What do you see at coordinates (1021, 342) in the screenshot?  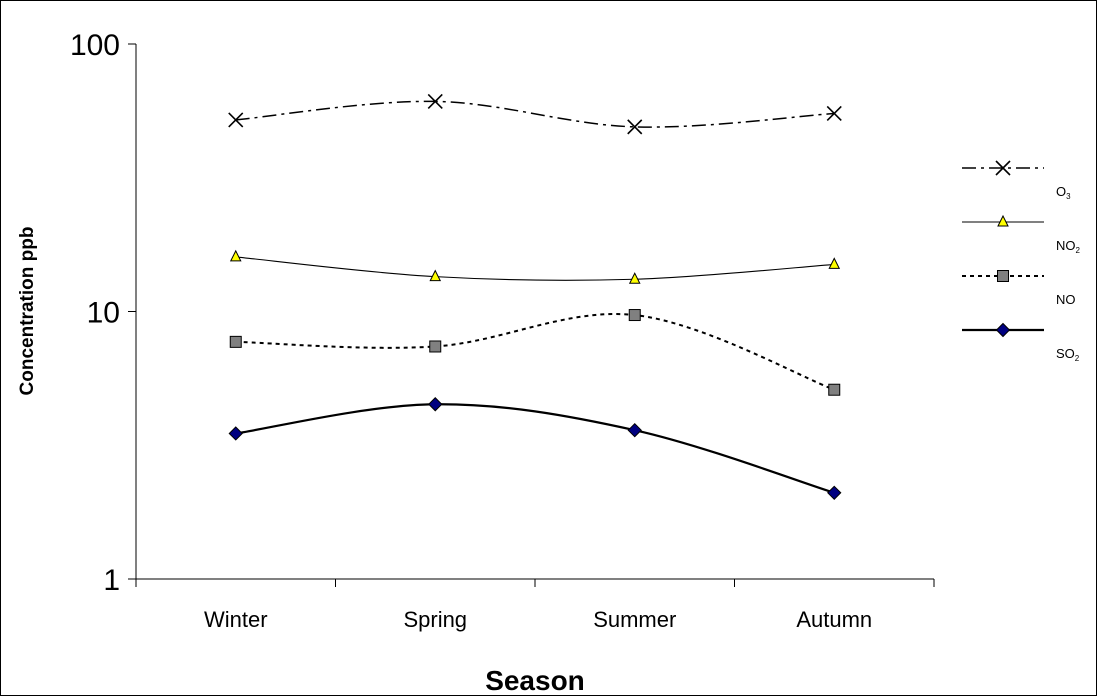 I see `legend-entry: SO2` at bounding box center [1021, 342].